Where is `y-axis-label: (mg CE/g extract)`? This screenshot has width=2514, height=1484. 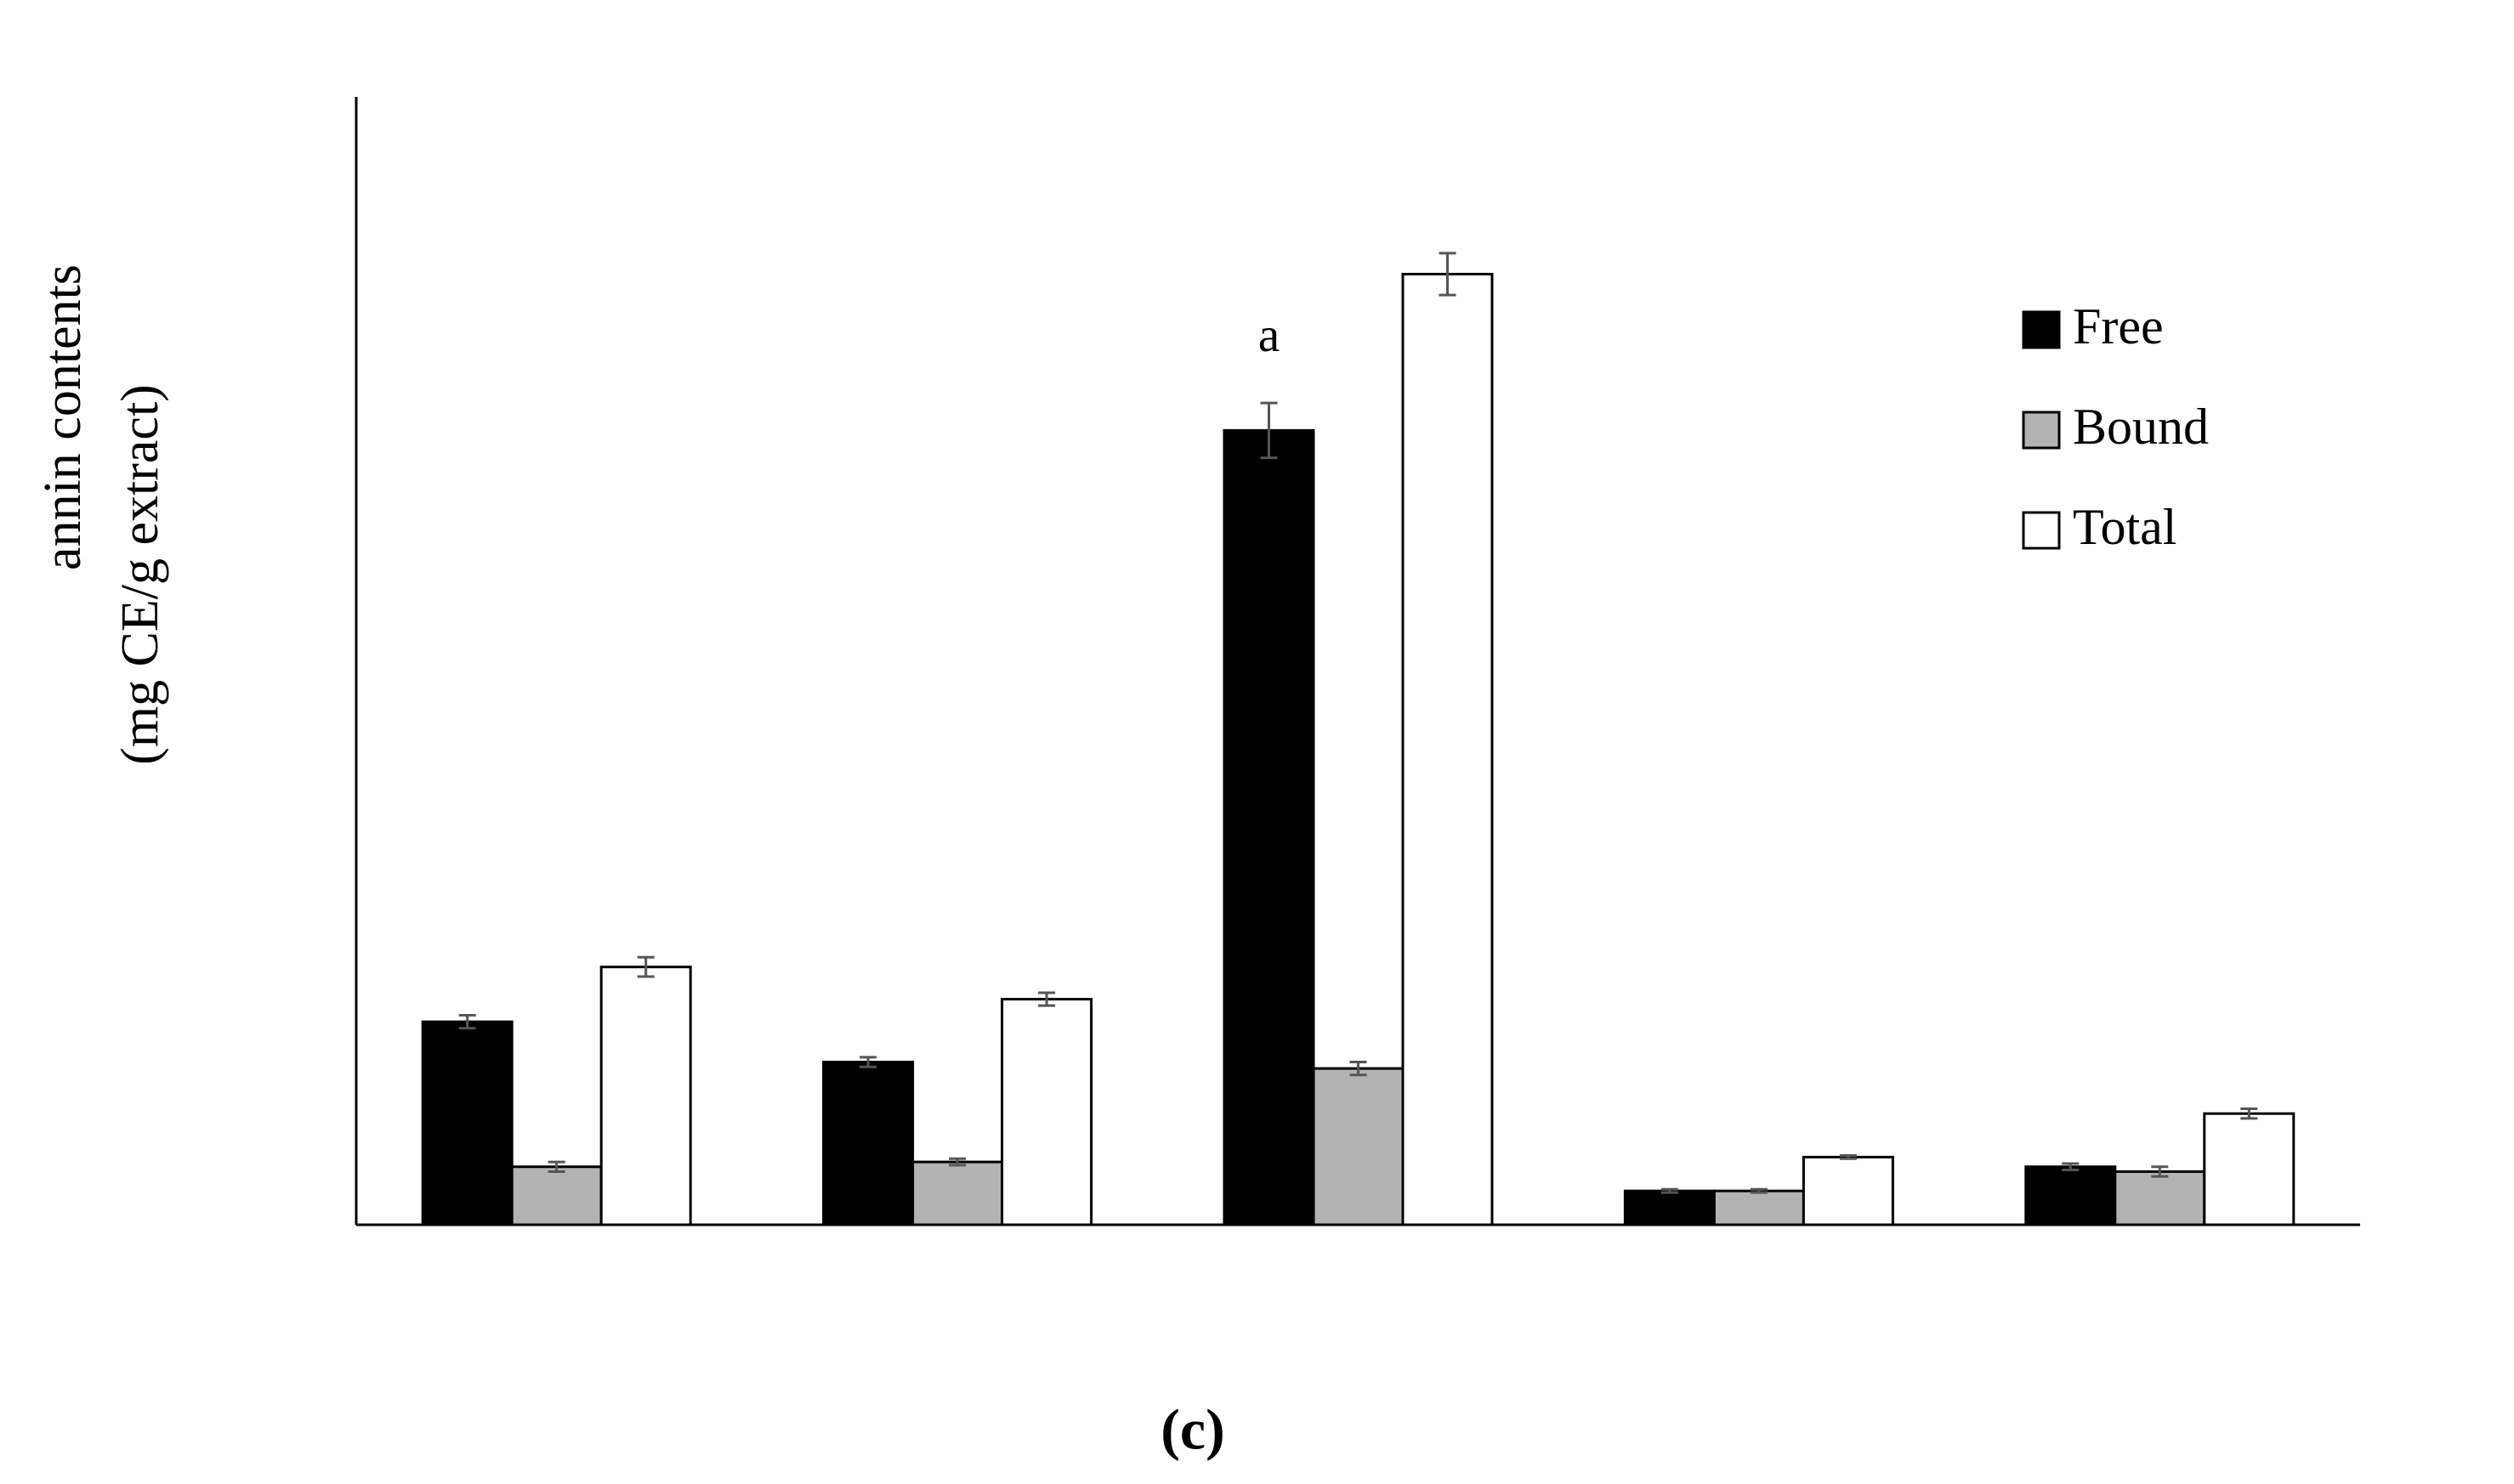
y-axis-label: (mg CE/g extract) is located at coordinates (140, 574).